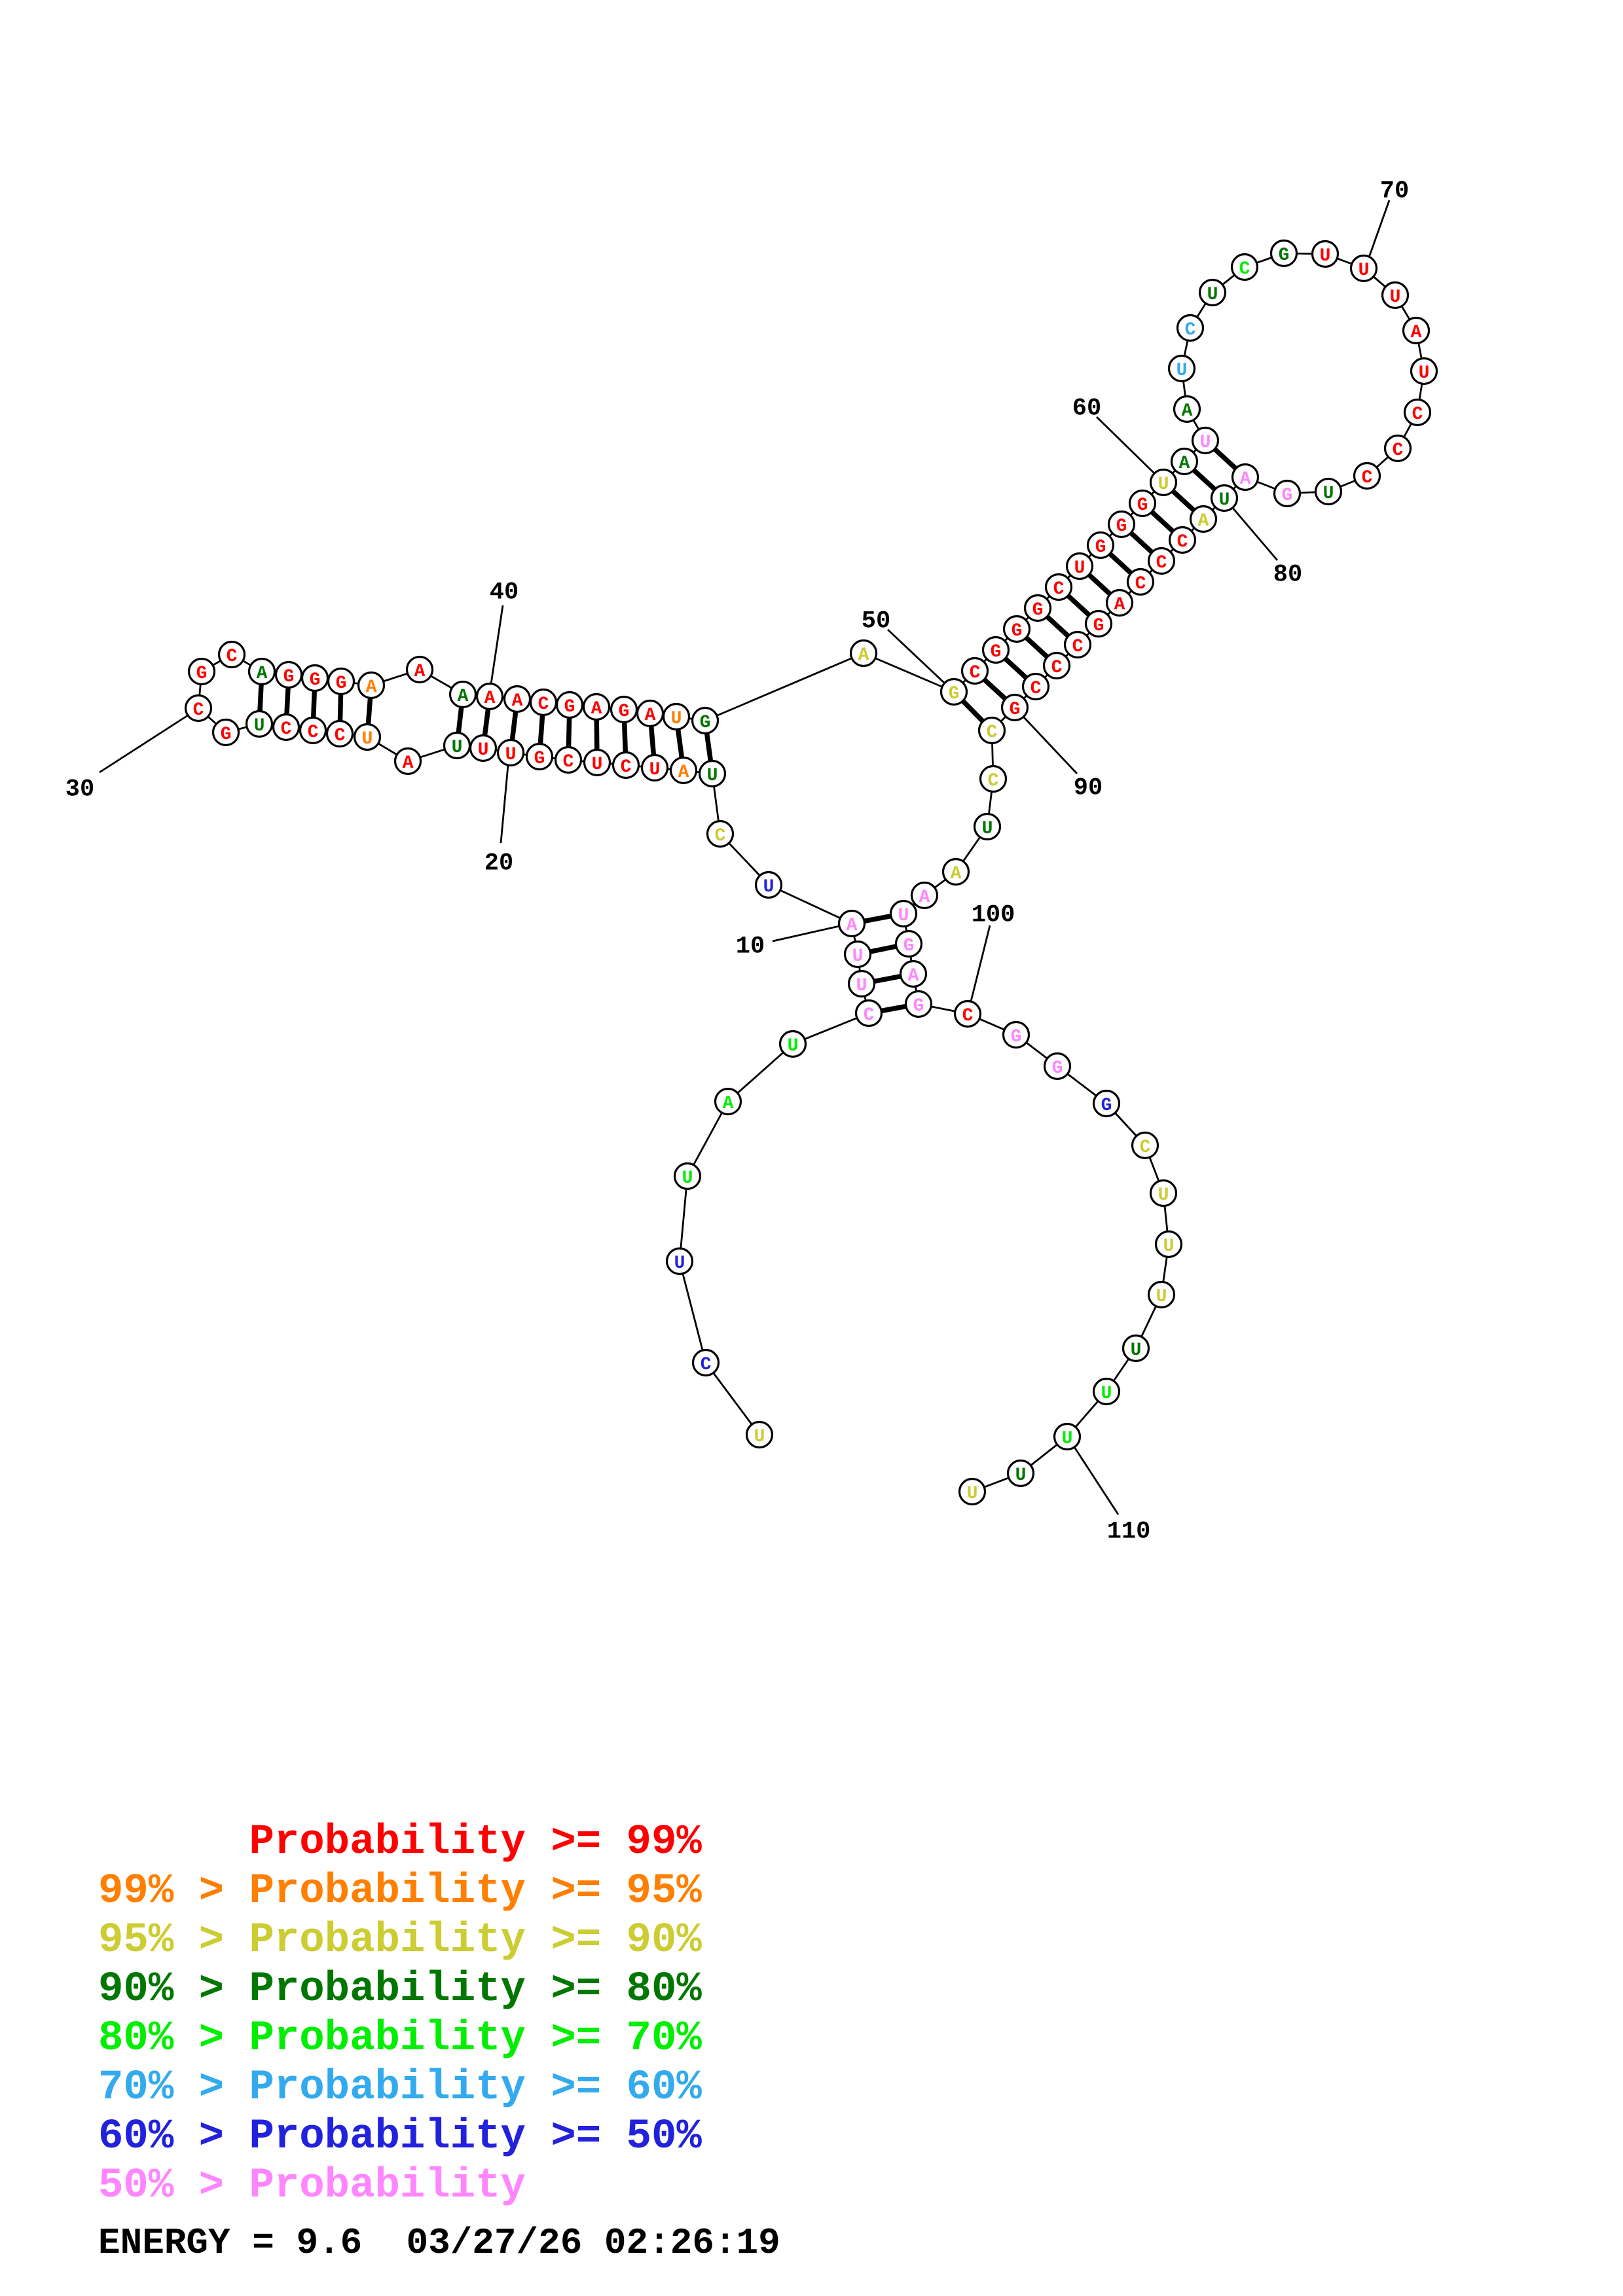 This screenshot has width=1623, height=2296. Describe the element at coordinates (1140, 584) in the screenshot. I see `nucleotide-base-84: C` at that location.